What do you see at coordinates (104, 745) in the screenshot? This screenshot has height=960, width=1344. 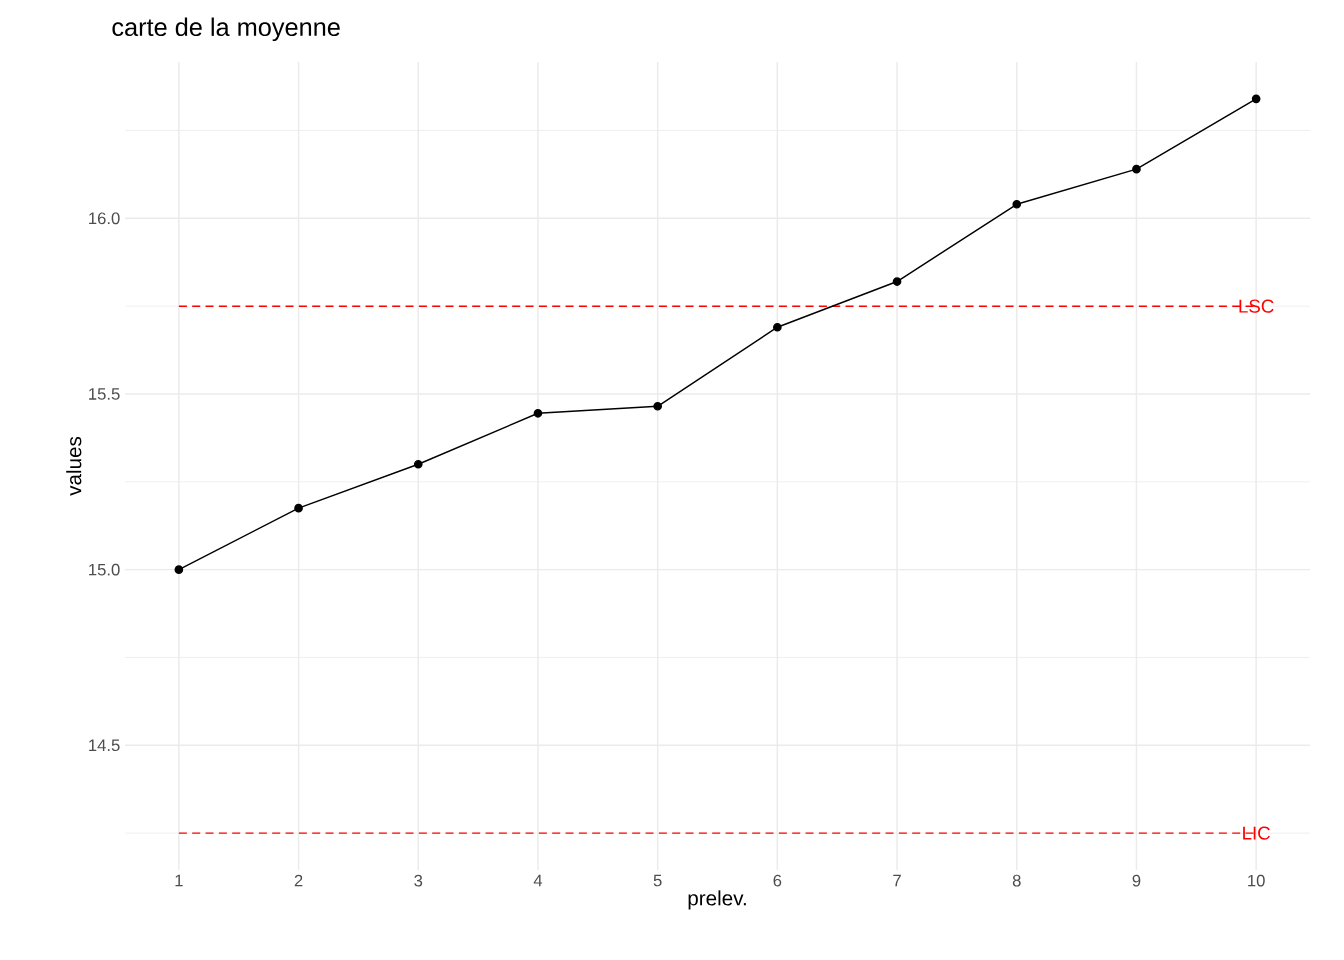 I see `y-tick-label: 14.5` at bounding box center [104, 745].